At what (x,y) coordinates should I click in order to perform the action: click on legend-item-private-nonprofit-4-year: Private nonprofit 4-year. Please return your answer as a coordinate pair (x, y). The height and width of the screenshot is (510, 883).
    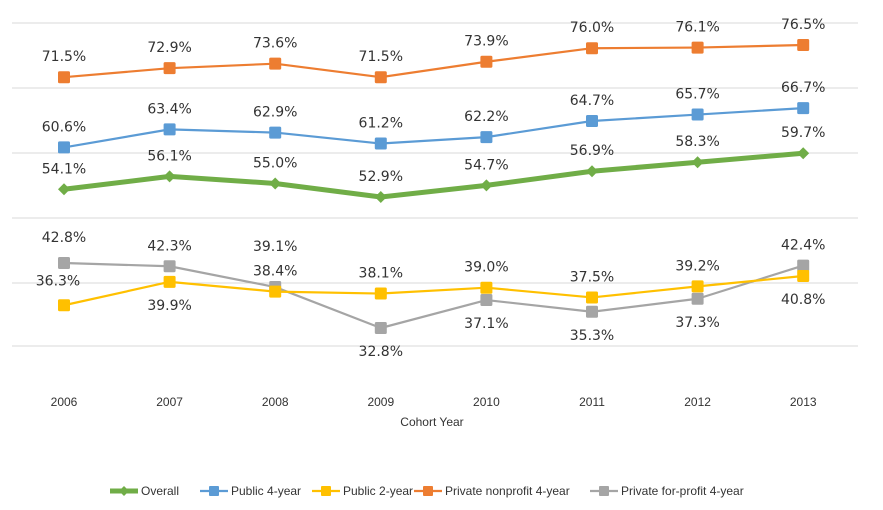
    Looking at the image, I should click on (492, 491).